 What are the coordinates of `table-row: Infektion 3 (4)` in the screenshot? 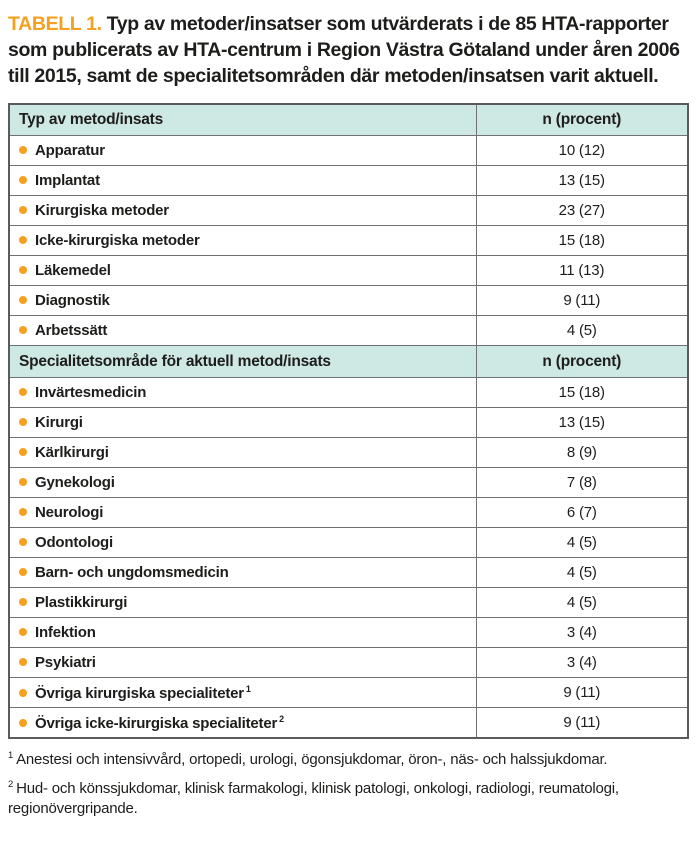 It's located at (348, 633).